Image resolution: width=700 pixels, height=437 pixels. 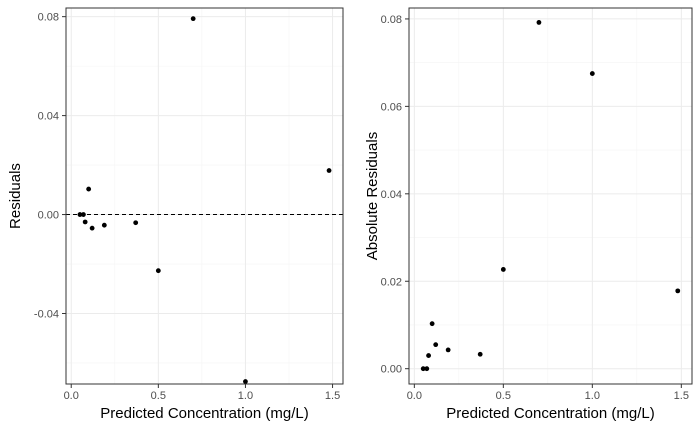 What do you see at coordinates (681, 396) in the screenshot?
I see `panel2-x-tick-label: 1.5` at bounding box center [681, 396].